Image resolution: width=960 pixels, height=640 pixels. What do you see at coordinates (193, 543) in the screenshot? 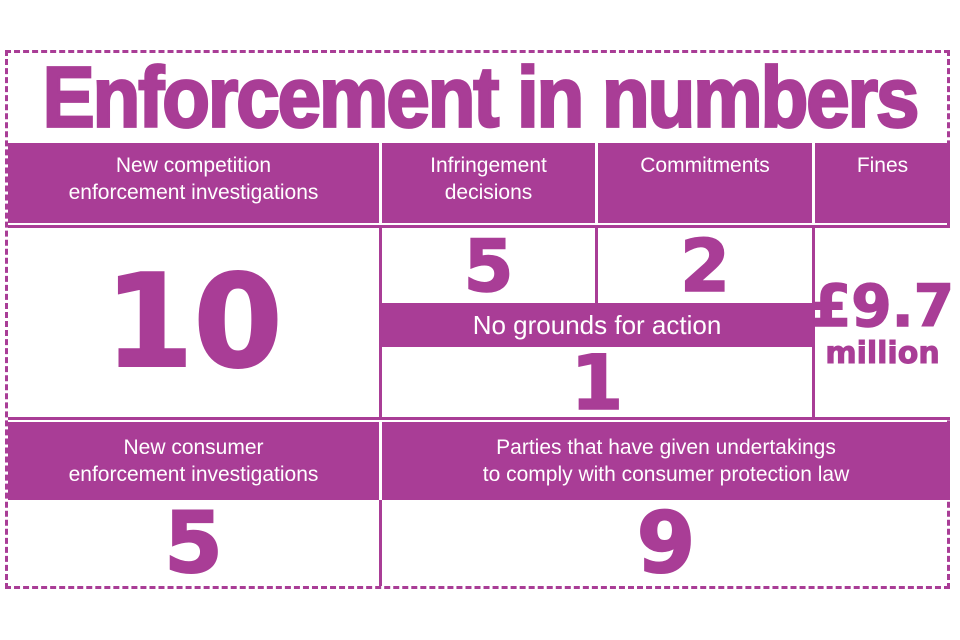
I see `value-consumer-investigations: 5` at bounding box center [193, 543].